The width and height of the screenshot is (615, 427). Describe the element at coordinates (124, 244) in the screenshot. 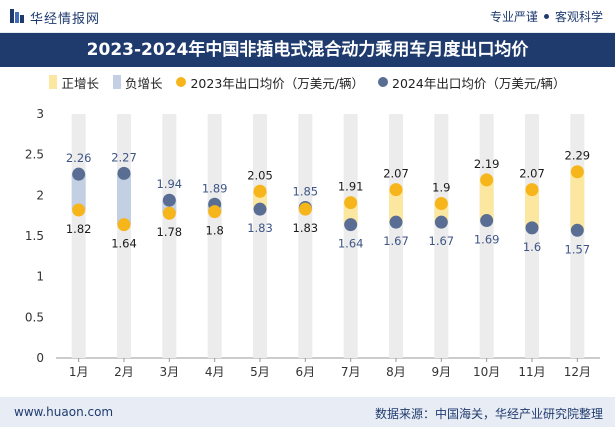

I see `data-label-2023: 1.64` at that location.